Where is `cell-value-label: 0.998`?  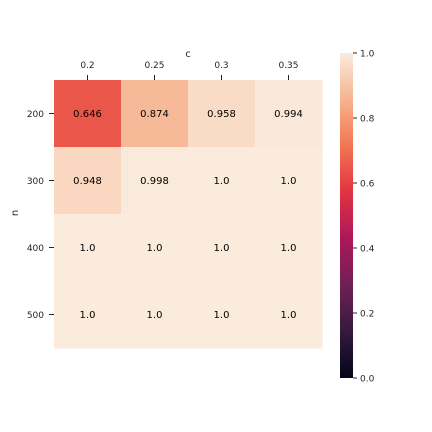 cell-value-label: 0.998 is located at coordinates (154, 181).